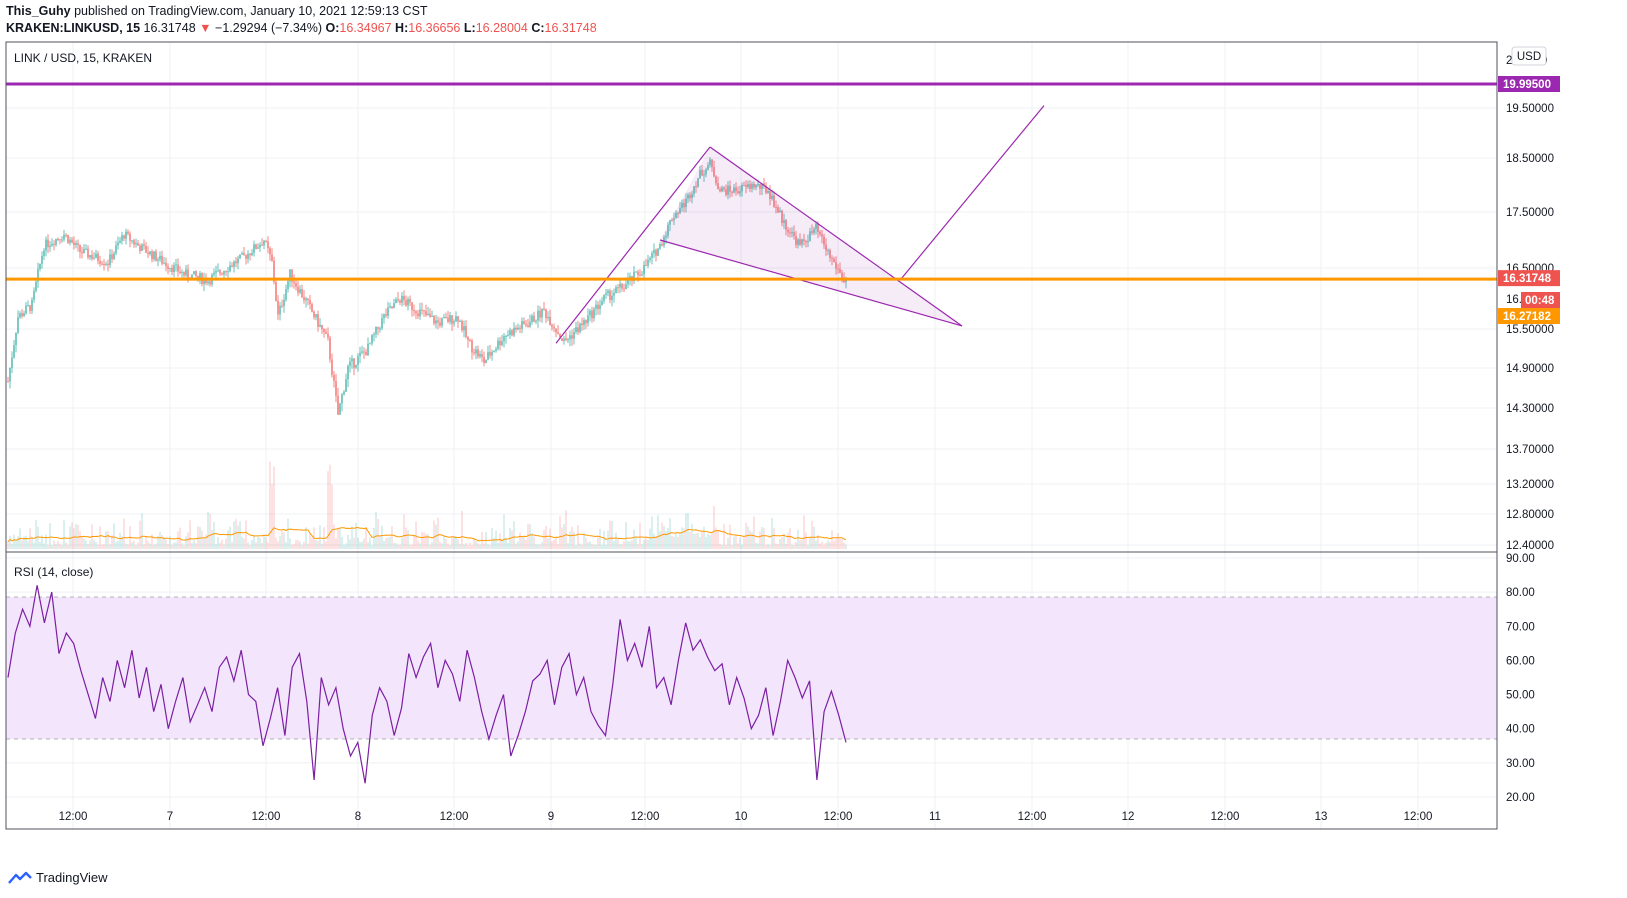 This screenshot has width=1627, height=898. Describe the element at coordinates (1520, 559) in the screenshot. I see `rsi-tick-label: 90.00` at that location.